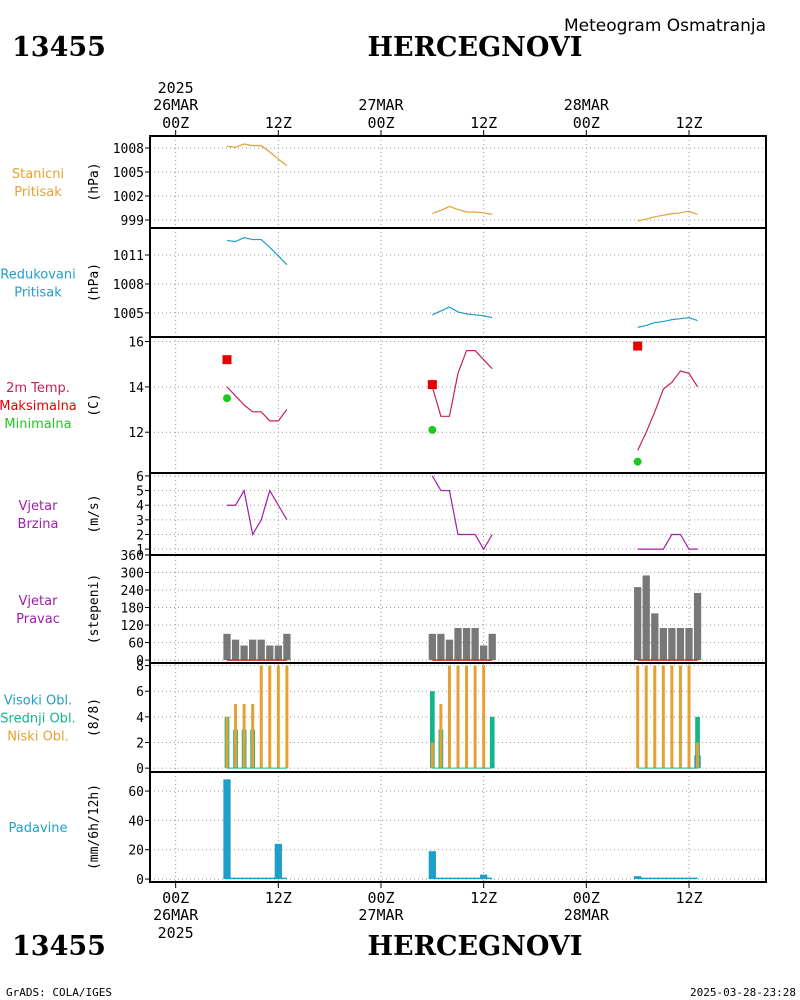 The height and width of the screenshot is (1000, 800). Describe the element at coordinates (475, 946) in the screenshot. I see `station-name-bottom: HERCEGNOVI` at that location.